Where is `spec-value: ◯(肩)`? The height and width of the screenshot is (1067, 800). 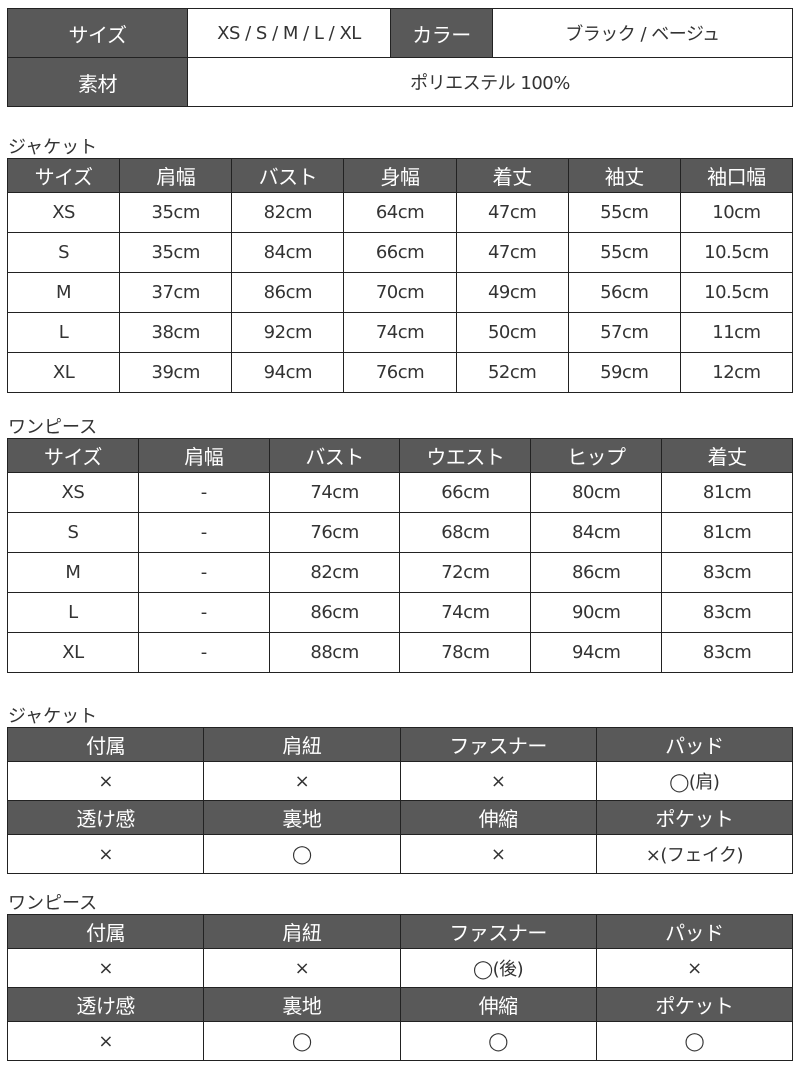
spec-value: ◯(肩) is located at coordinates (694, 781).